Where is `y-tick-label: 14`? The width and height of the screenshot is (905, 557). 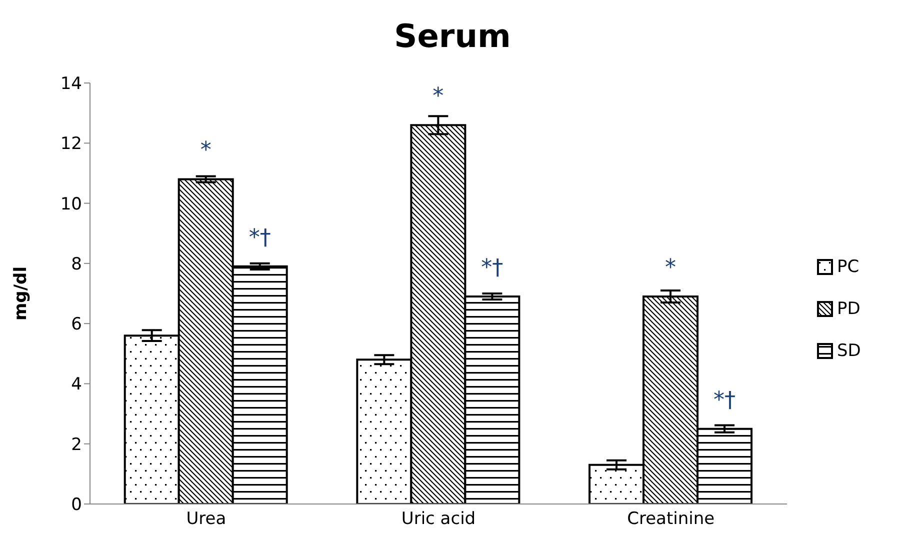 y-tick-label: 14 is located at coordinates (71, 84).